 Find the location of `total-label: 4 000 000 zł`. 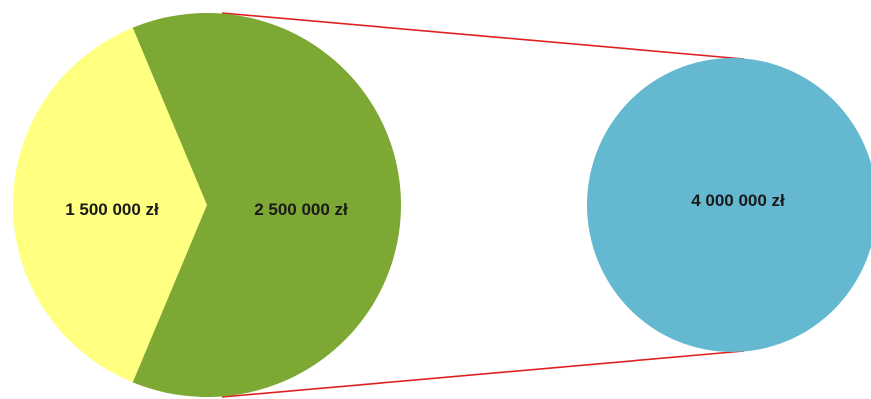

total-label: 4 000 000 zł is located at coordinates (738, 200).